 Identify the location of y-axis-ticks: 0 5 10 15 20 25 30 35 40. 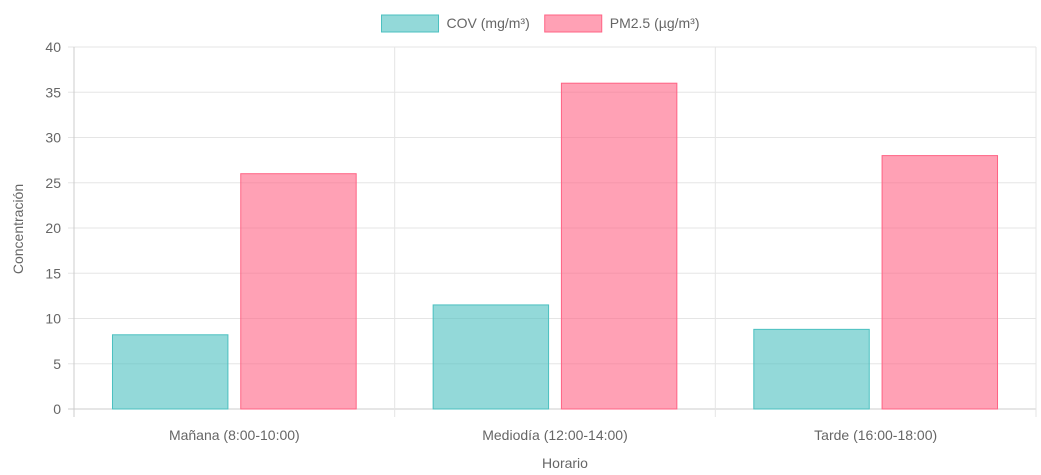
(53, 228).